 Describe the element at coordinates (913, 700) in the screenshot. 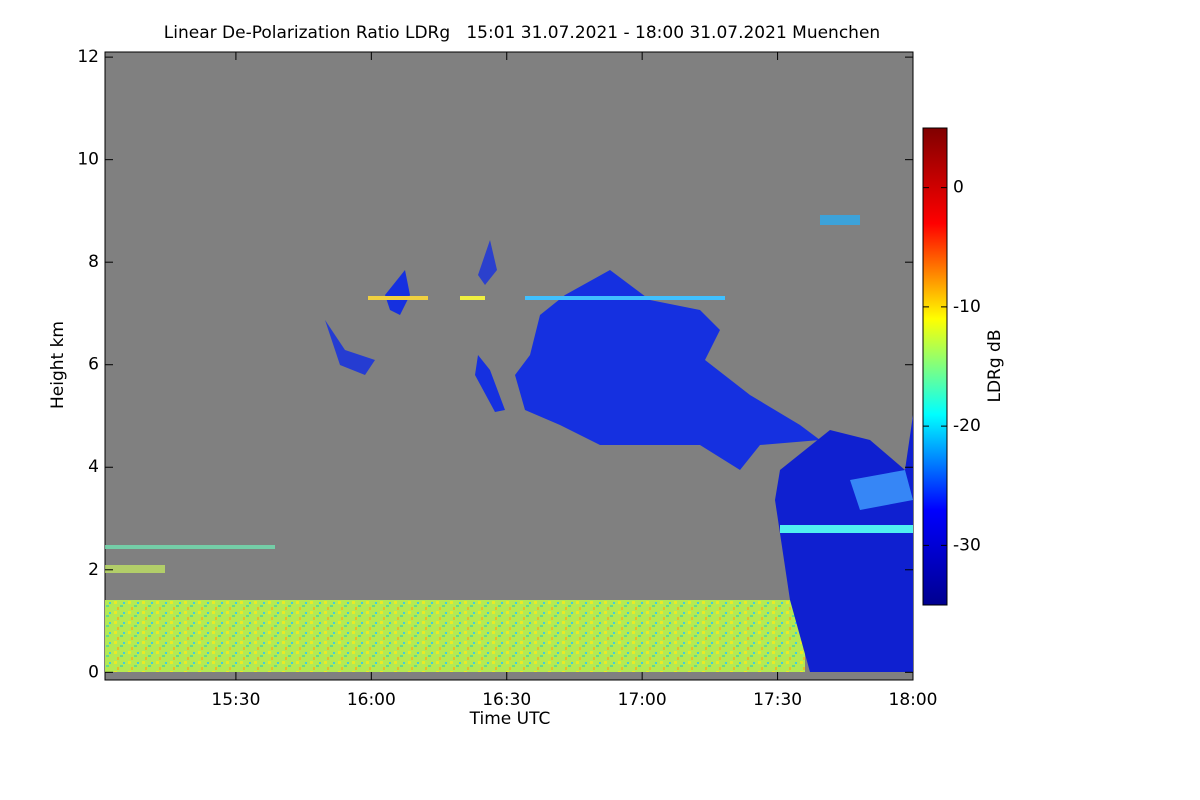

I see `x-tick-label: 18:00` at that location.